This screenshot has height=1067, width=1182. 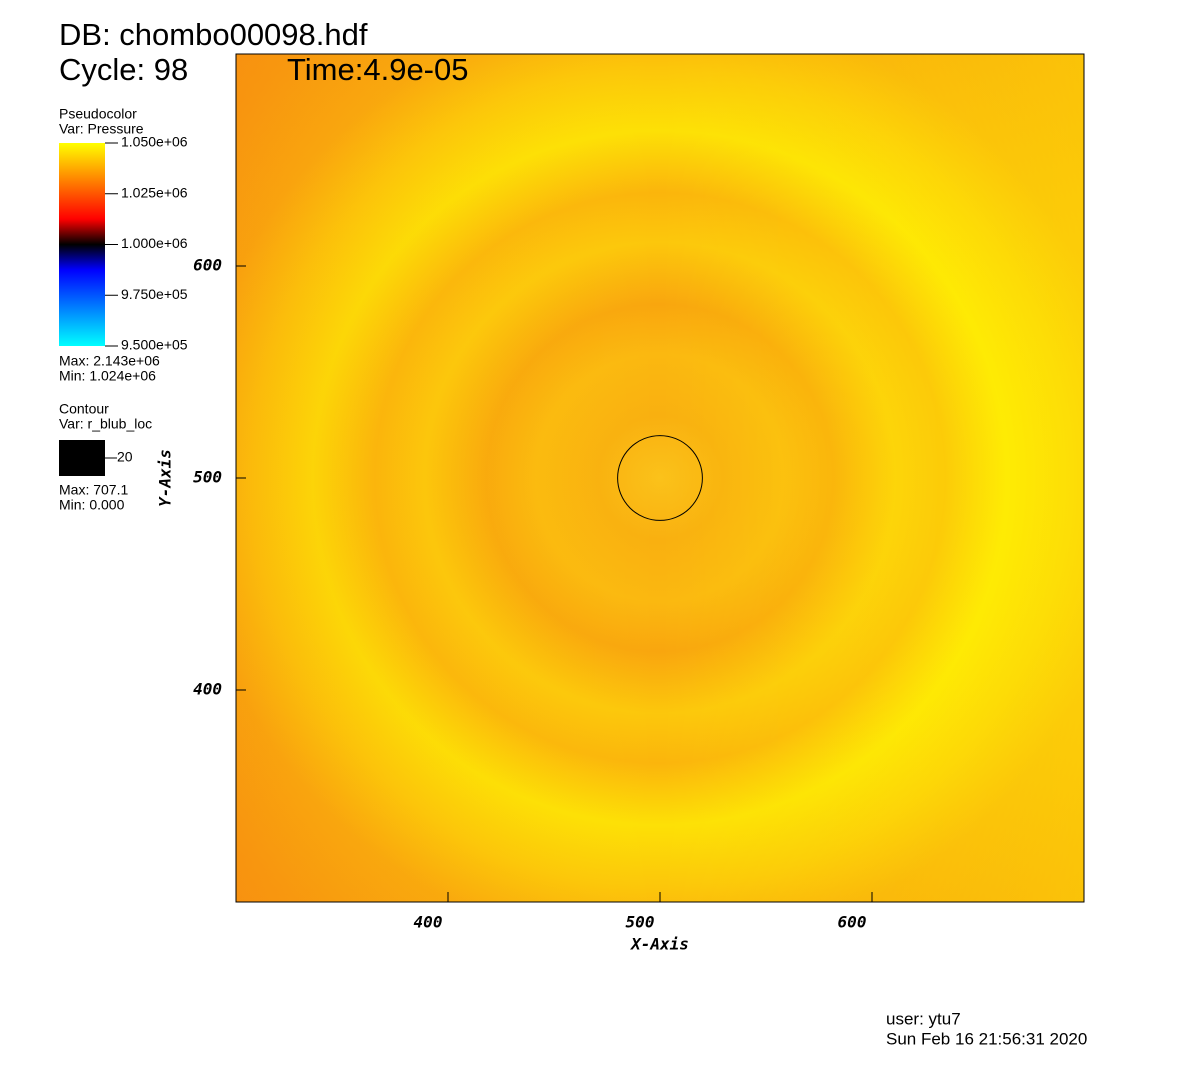 I want to click on colorbar-tick-label: 9.500e+05, so click(x=154, y=345).